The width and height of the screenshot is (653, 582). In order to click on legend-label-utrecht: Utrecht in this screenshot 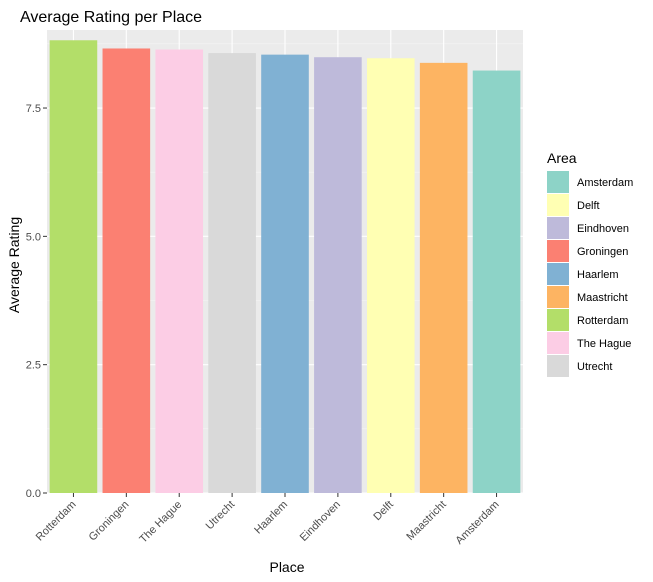, I will do `click(594, 367)`.